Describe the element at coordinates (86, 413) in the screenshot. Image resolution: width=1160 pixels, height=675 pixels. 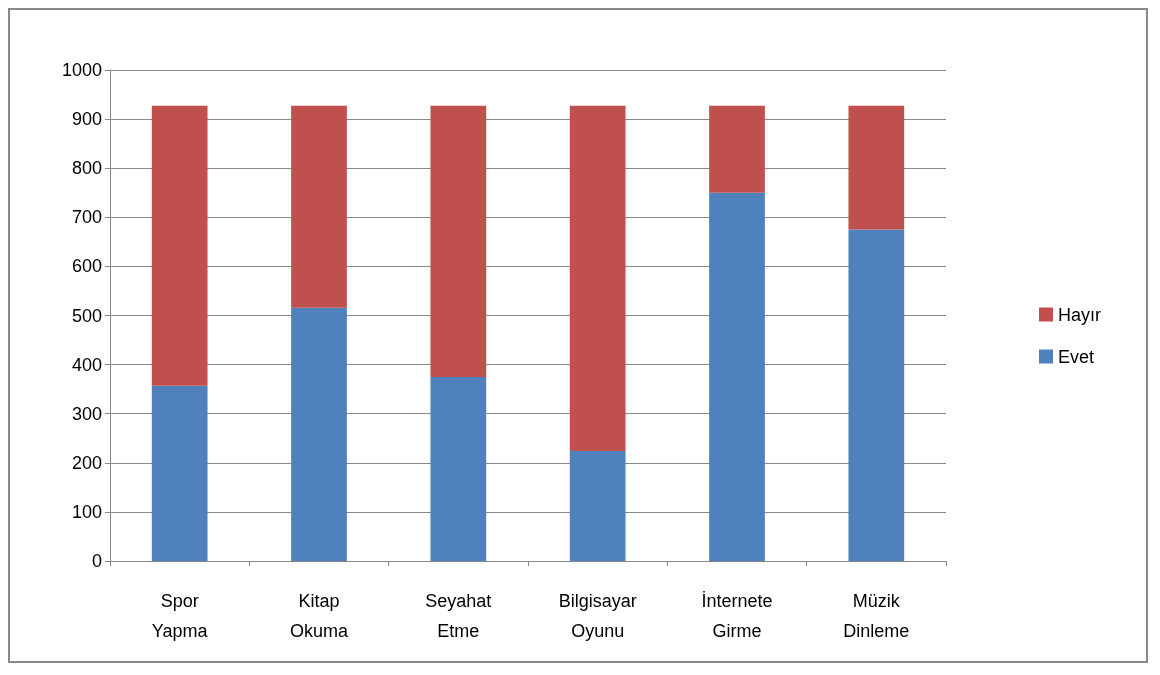
I see `y-tick-label: 300` at that location.